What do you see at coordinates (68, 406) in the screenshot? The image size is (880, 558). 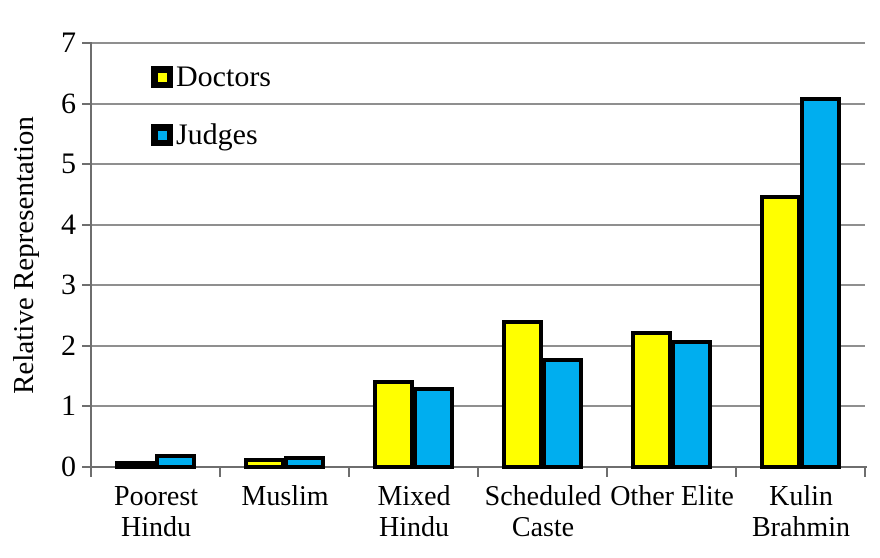 I see `y-tick-label-1: 1` at bounding box center [68, 406].